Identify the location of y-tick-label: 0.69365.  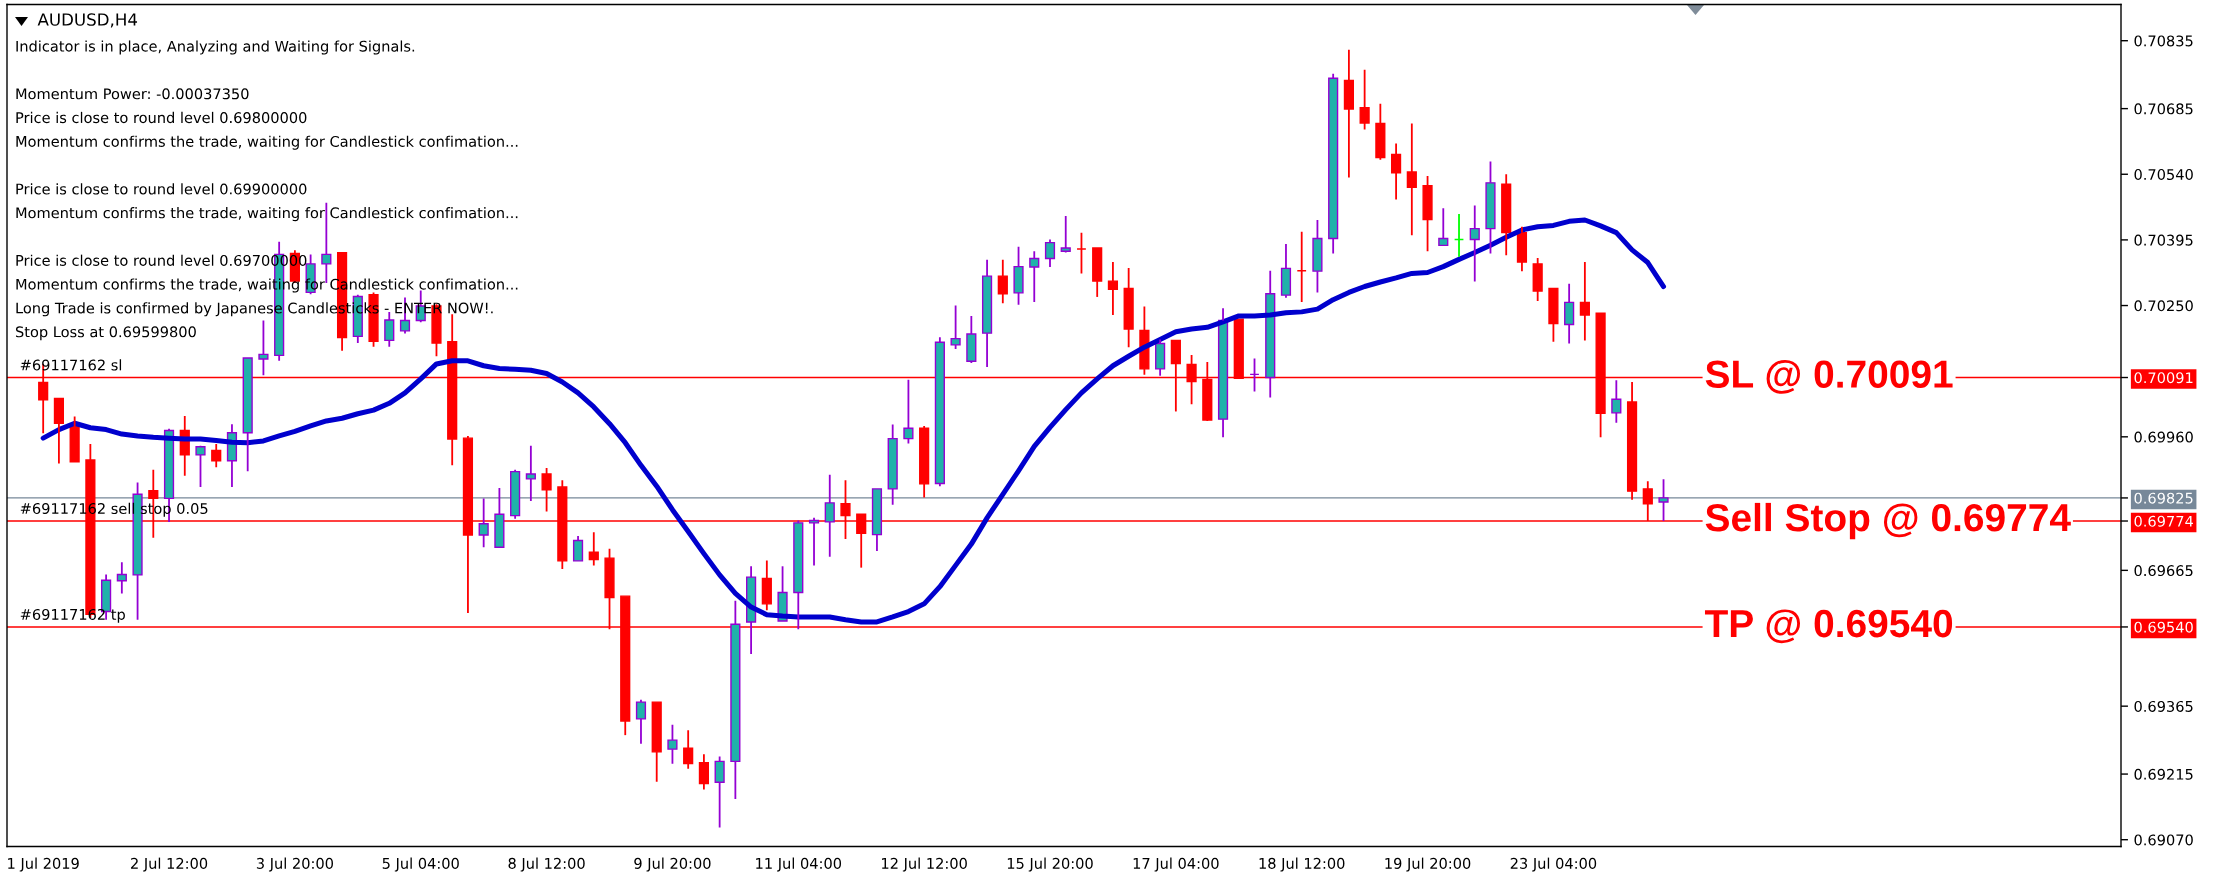
(2163, 706).